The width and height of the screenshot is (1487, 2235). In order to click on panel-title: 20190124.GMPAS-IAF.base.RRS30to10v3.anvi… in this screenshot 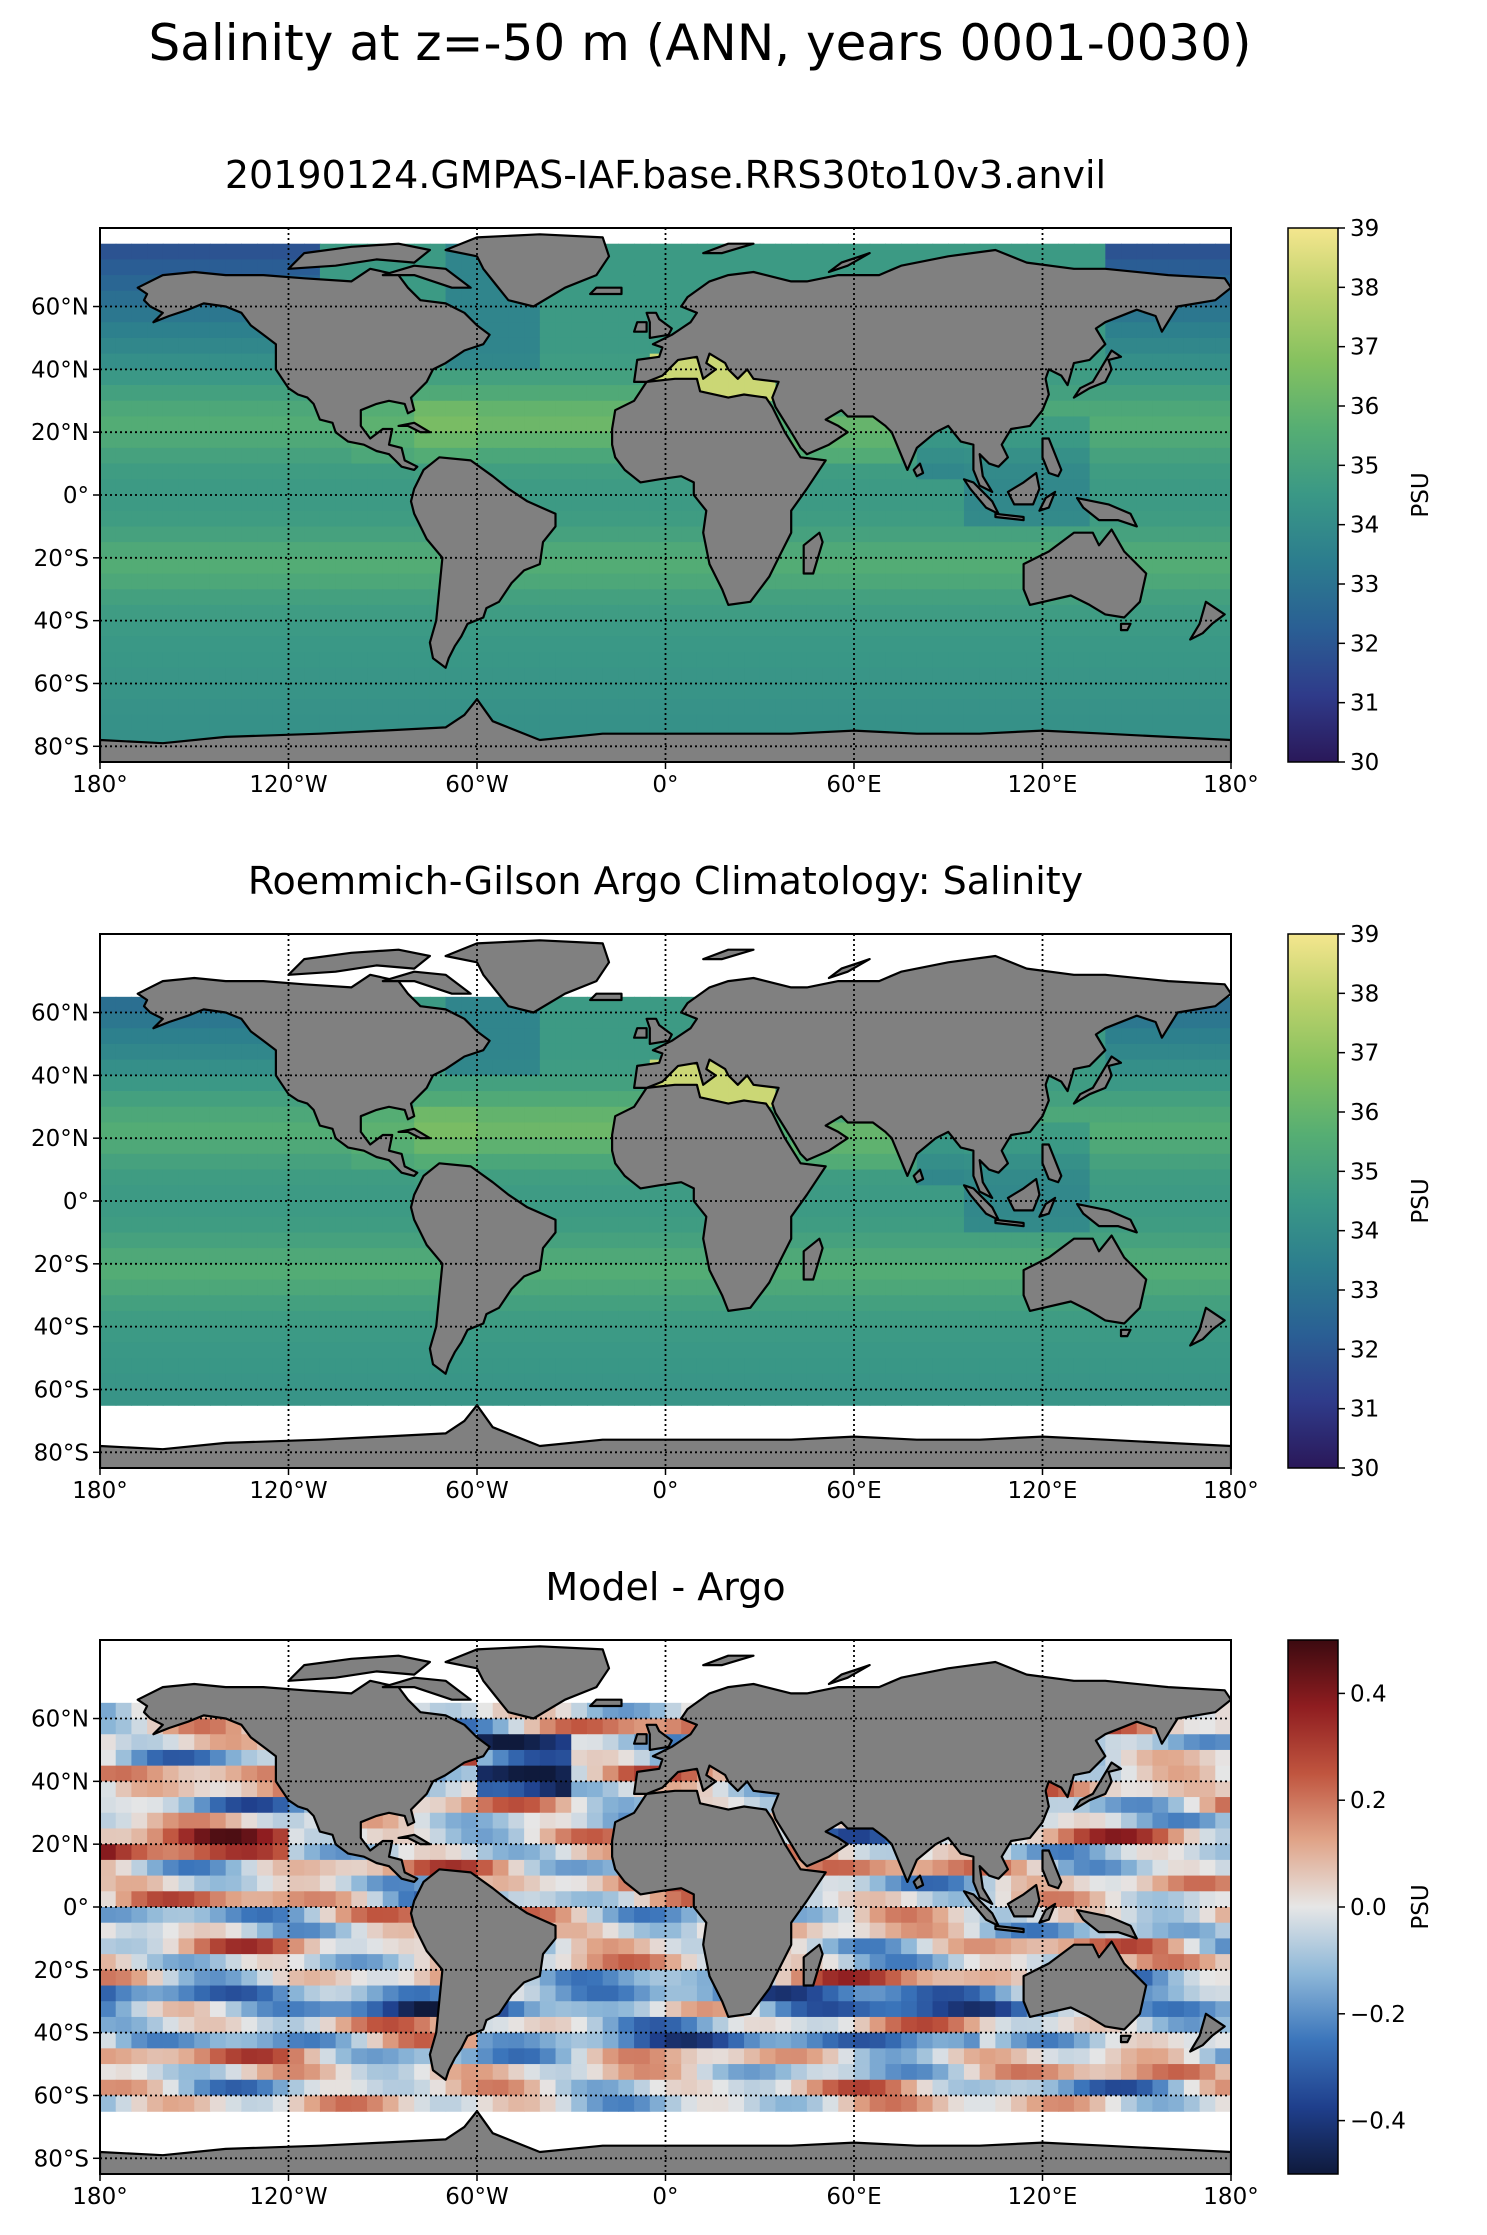, I will do `click(665, 175)`.